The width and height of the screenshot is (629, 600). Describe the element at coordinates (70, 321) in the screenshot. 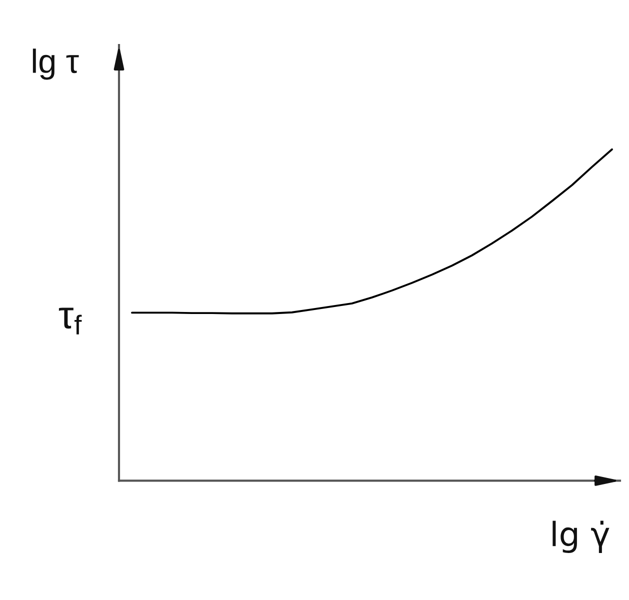

I see `text: τ$_{f}$` at that location.